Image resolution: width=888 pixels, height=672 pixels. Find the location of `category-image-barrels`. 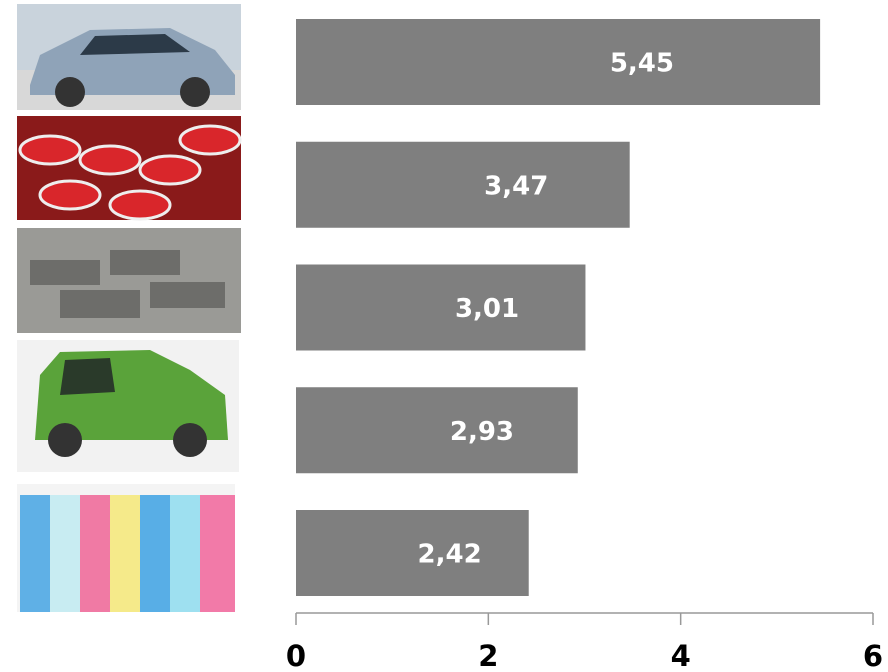

category-image-barrels is located at coordinates (129, 168).